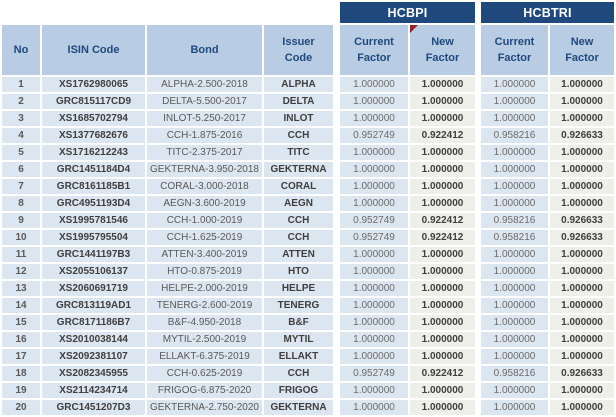 The image size is (616, 417). Describe the element at coordinates (22, 374) in the screenshot. I see `cell-no: 18` at that location.